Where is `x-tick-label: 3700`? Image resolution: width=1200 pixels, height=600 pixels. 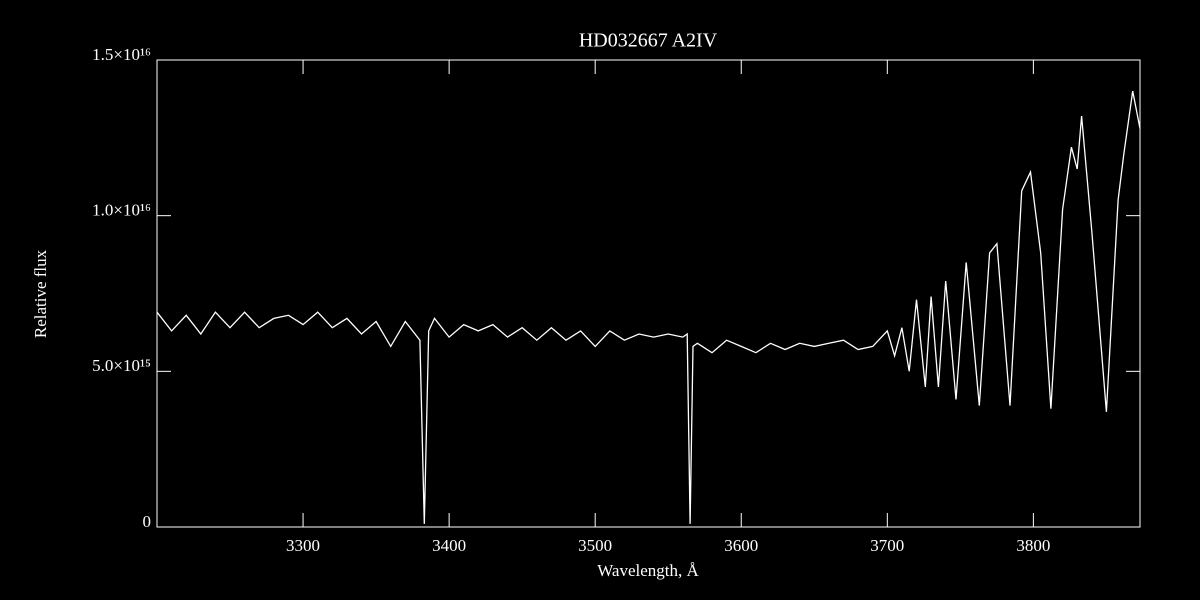 x-tick-label: 3700 is located at coordinates (887, 545).